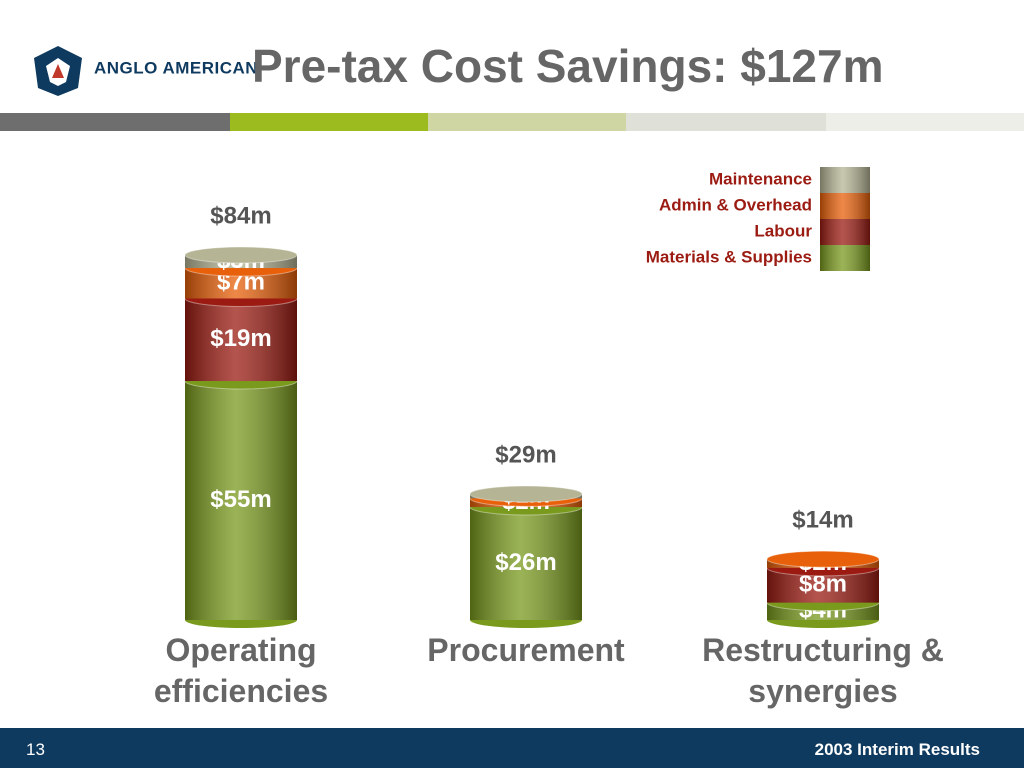 The height and width of the screenshot is (768, 1024). Describe the element at coordinates (735, 204) in the screenshot. I see `legend-label: Admin & Overhead` at that location.